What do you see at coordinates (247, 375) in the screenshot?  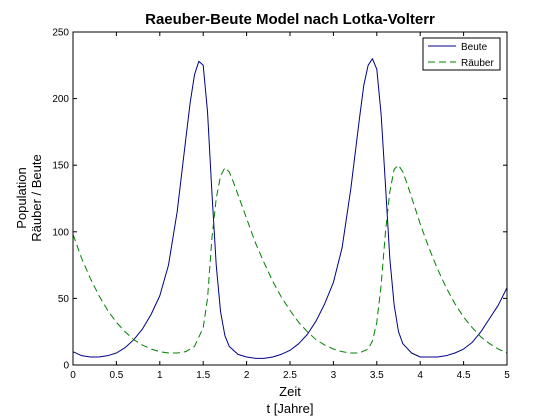 I see `x-tick-label: 2` at bounding box center [247, 375].